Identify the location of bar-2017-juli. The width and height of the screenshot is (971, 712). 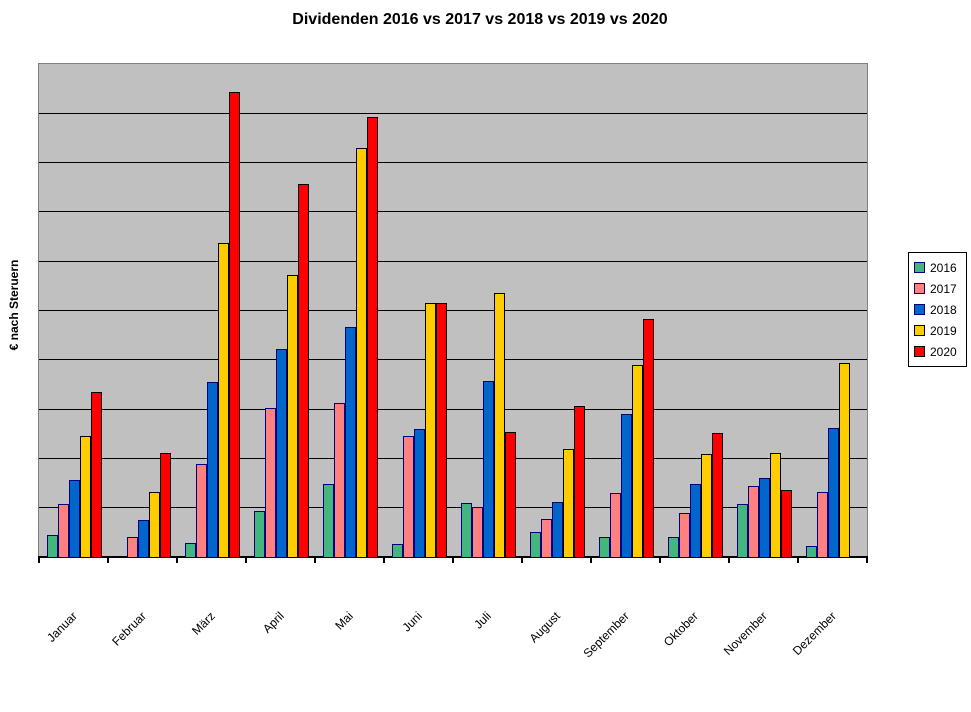
(477, 532).